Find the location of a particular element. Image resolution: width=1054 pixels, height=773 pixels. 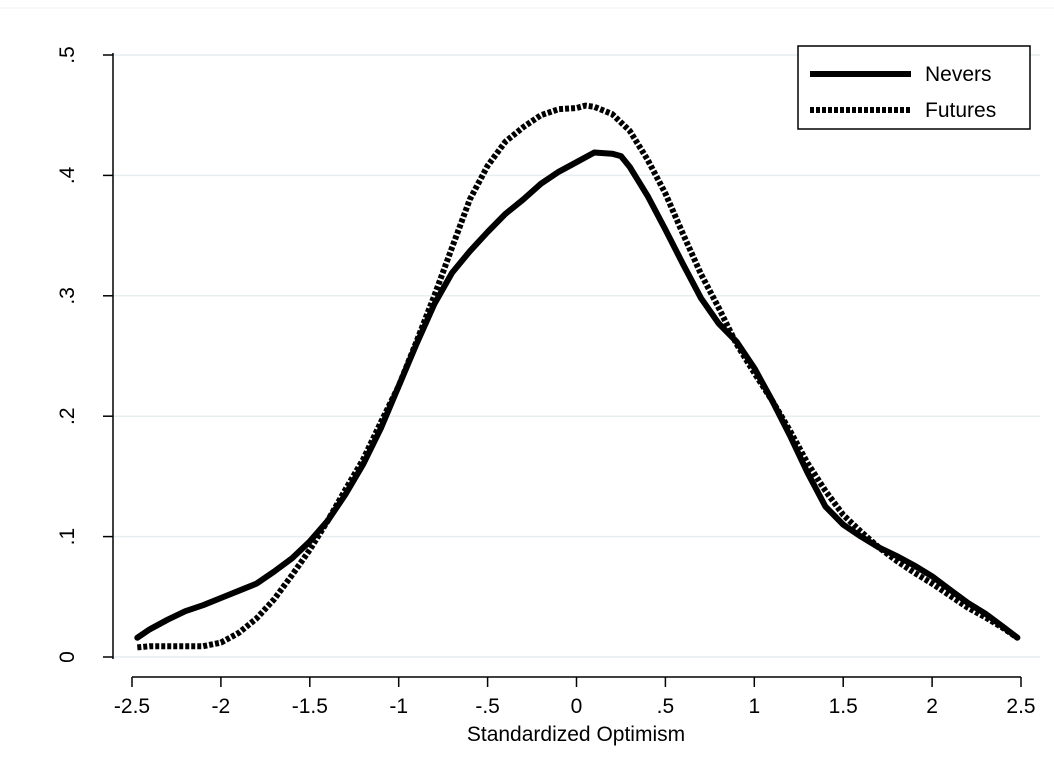

legend-box is located at coordinates (914, 87).